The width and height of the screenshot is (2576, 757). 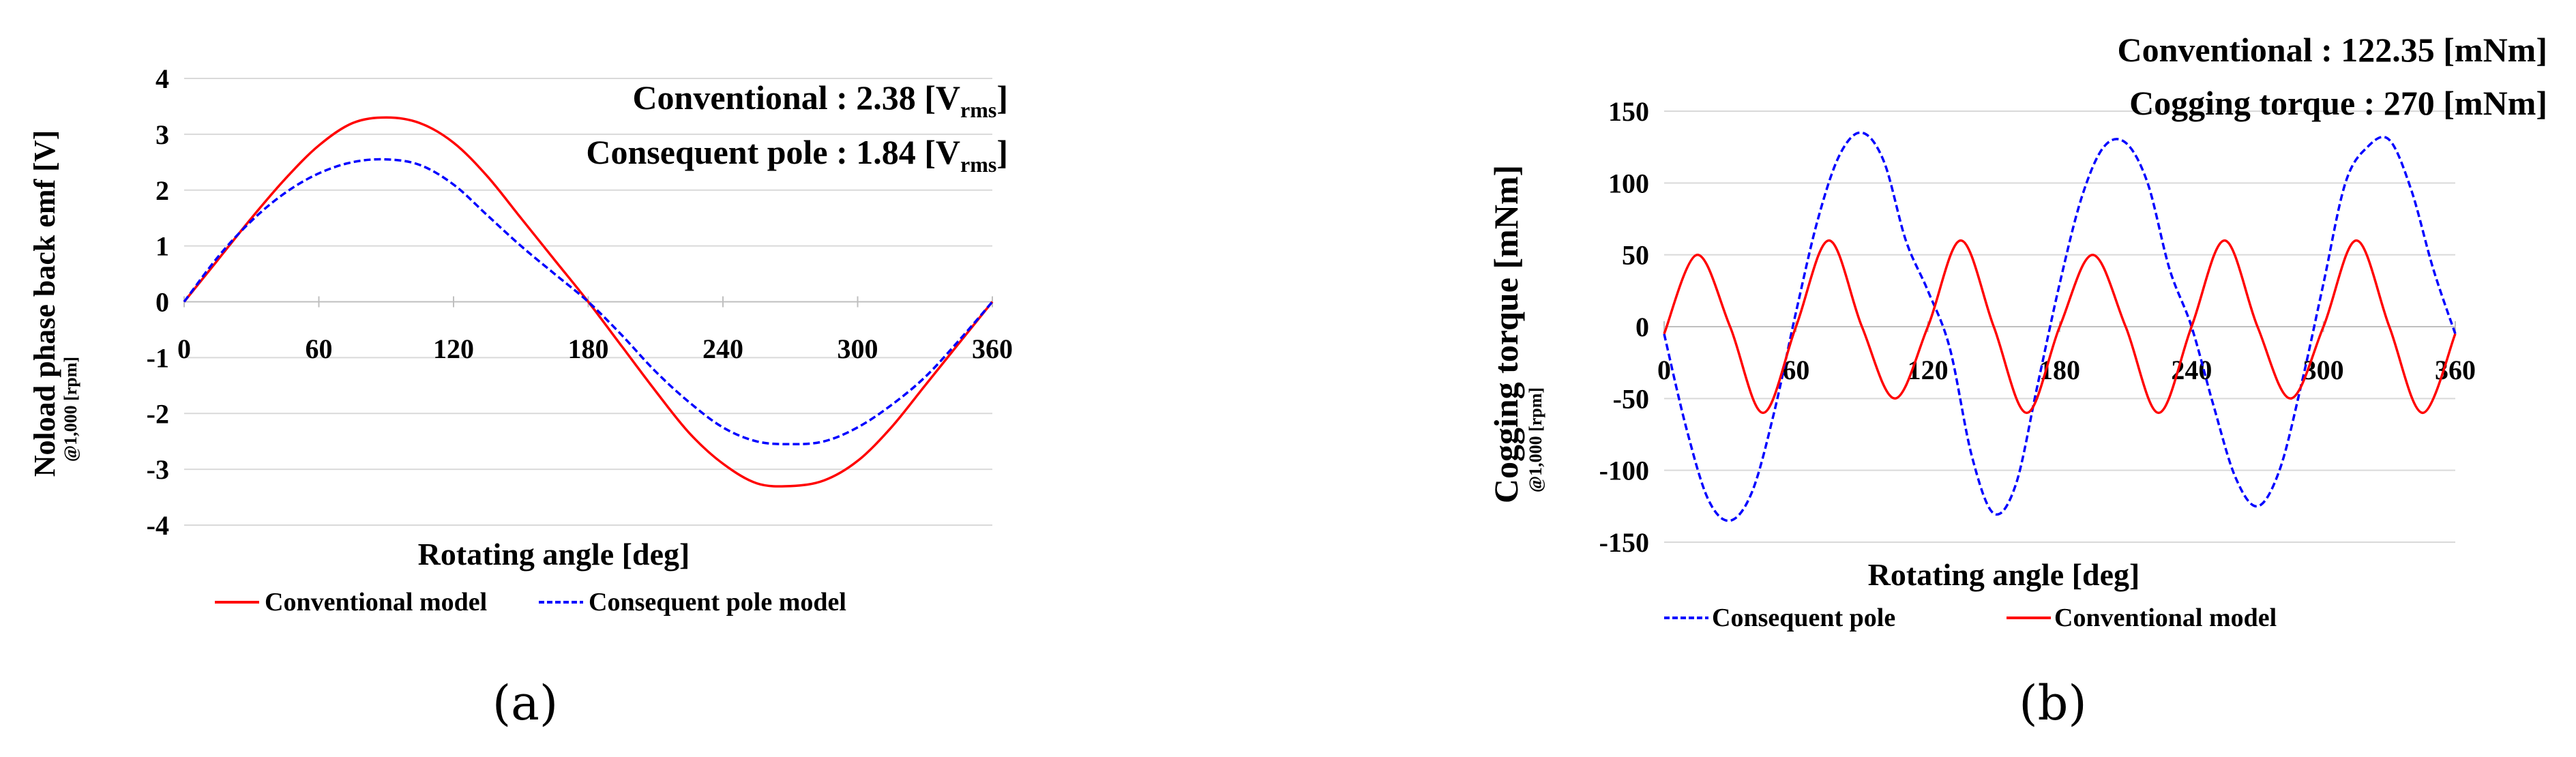 I want to click on y-tick-label: -1, so click(x=158, y=357).